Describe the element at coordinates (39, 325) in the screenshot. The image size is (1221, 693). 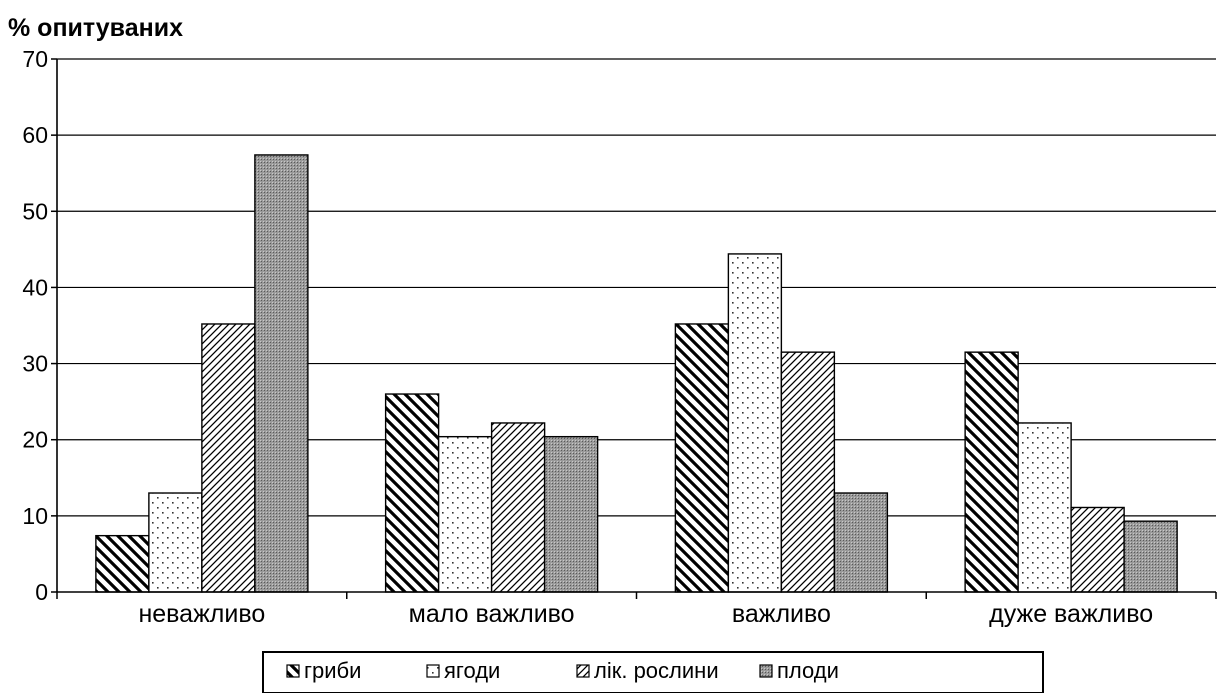
I see `y-axis-ticks: 0 10 20 30 40 50 60 70` at that location.